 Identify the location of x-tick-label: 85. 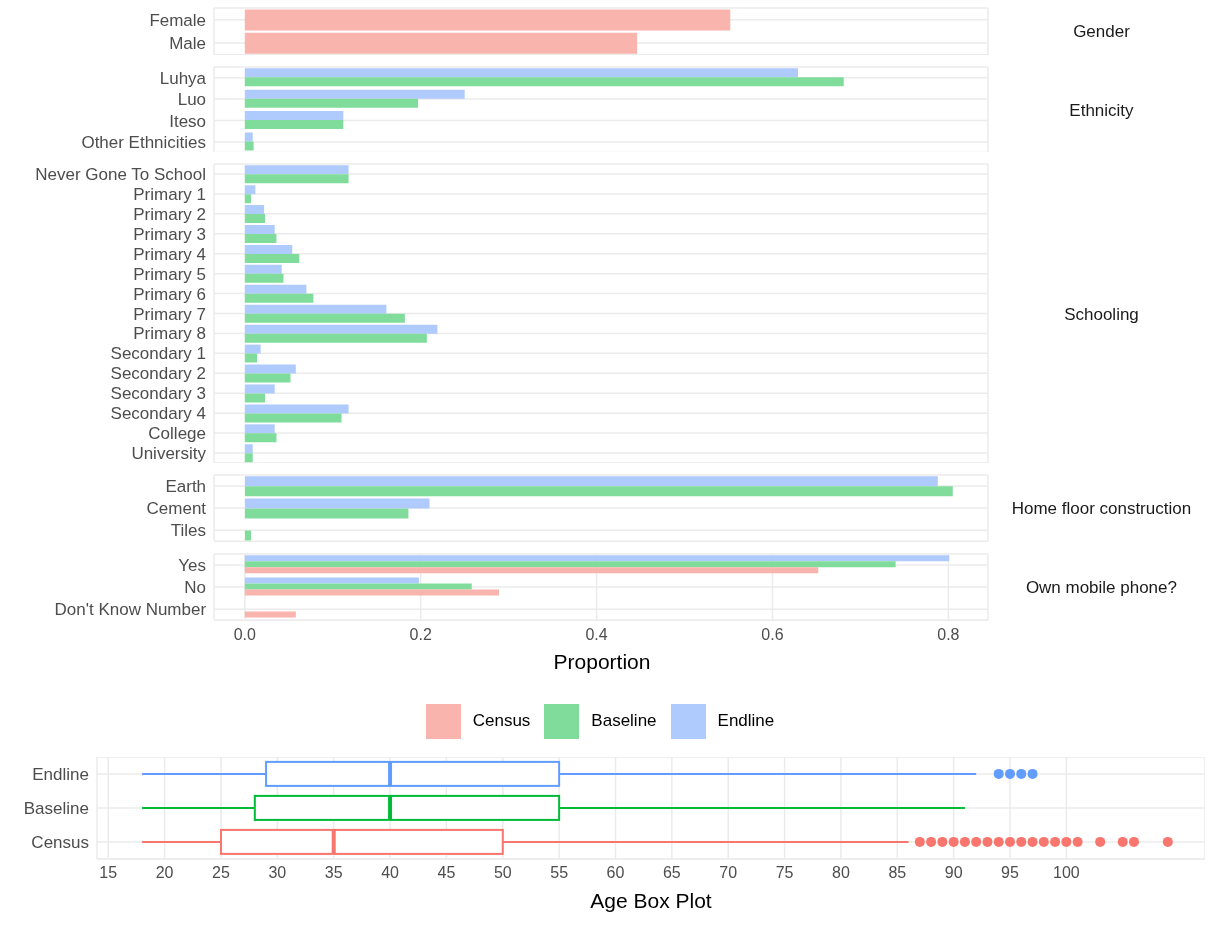
(897, 873).